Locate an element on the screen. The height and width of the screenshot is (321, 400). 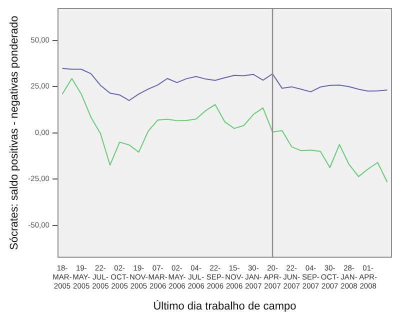
y-axis-title: Sócrates: saldo positivas - negativas ponderado is located at coordinates (14, 133).